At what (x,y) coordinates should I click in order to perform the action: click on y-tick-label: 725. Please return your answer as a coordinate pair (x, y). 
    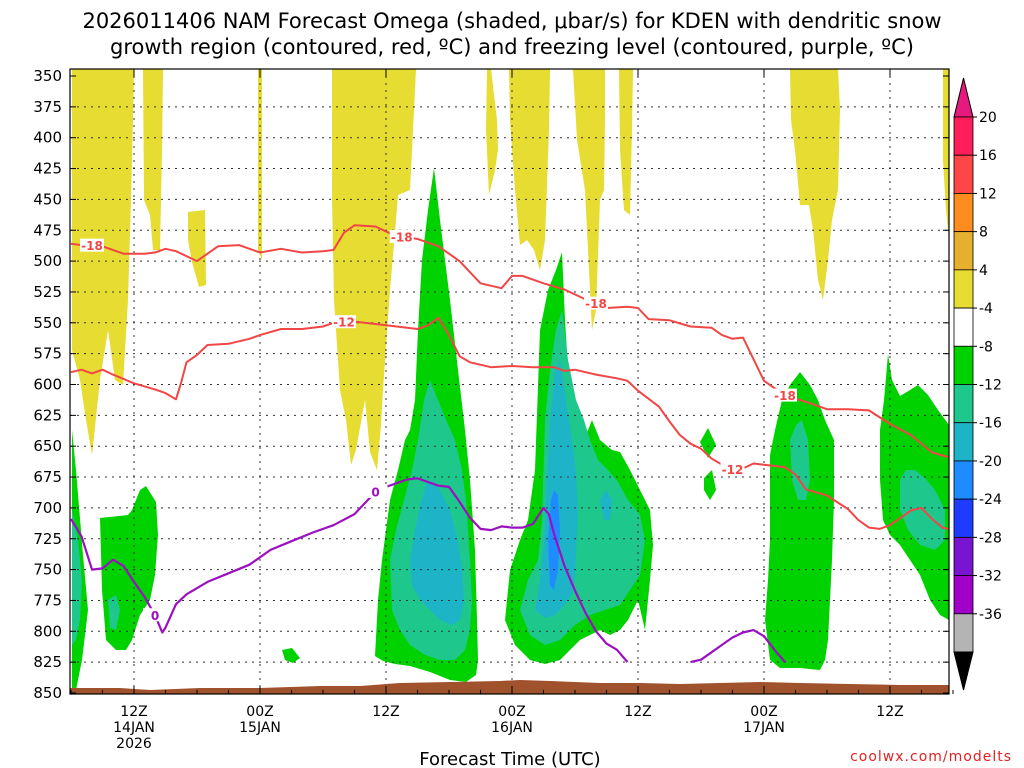
    Looking at the image, I should click on (47, 539).